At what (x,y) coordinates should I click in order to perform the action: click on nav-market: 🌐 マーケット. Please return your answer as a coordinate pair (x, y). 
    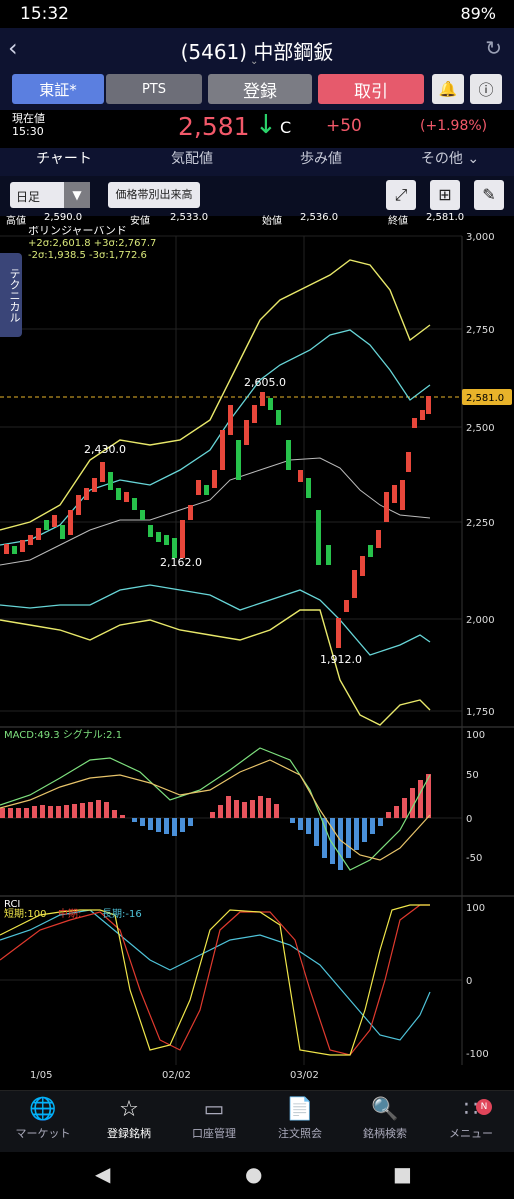
    Looking at the image, I should click on (43, 1119).